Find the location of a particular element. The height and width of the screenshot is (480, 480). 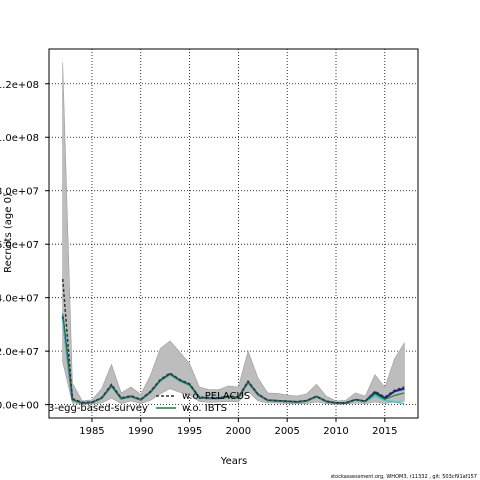

x-axis-ticks: 1985 1990 1995 2000 2005 2010 2015 is located at coordinates (238, 427).